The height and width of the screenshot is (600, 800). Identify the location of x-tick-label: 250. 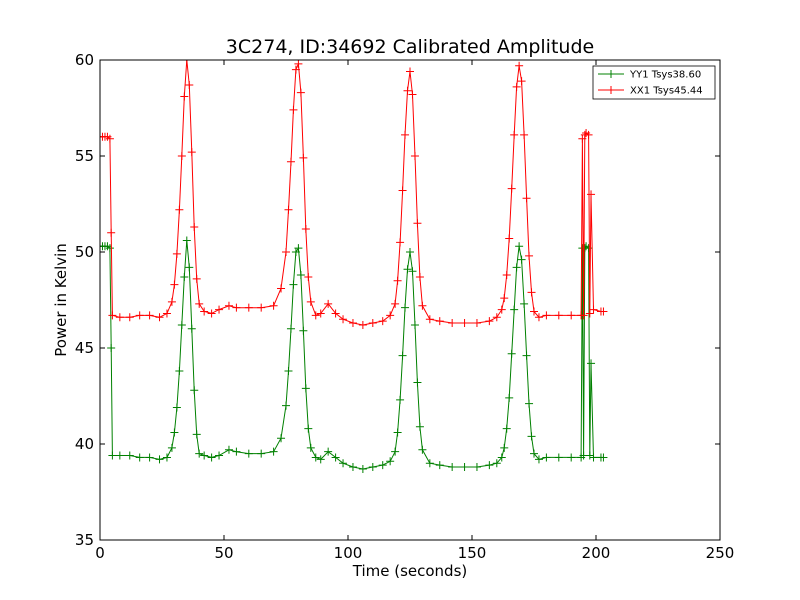
(720, 553).